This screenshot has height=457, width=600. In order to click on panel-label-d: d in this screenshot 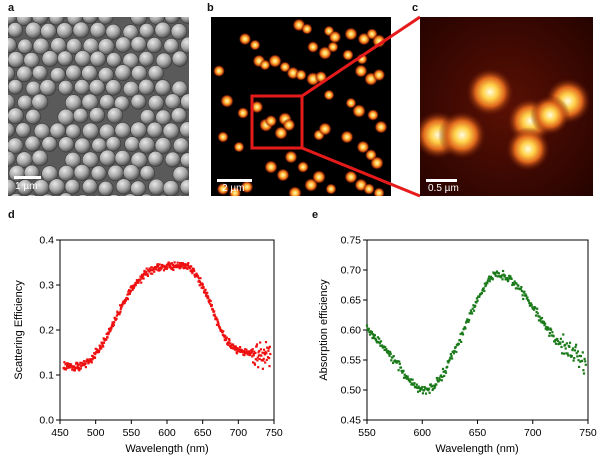, I will do `click(11, 215)`.